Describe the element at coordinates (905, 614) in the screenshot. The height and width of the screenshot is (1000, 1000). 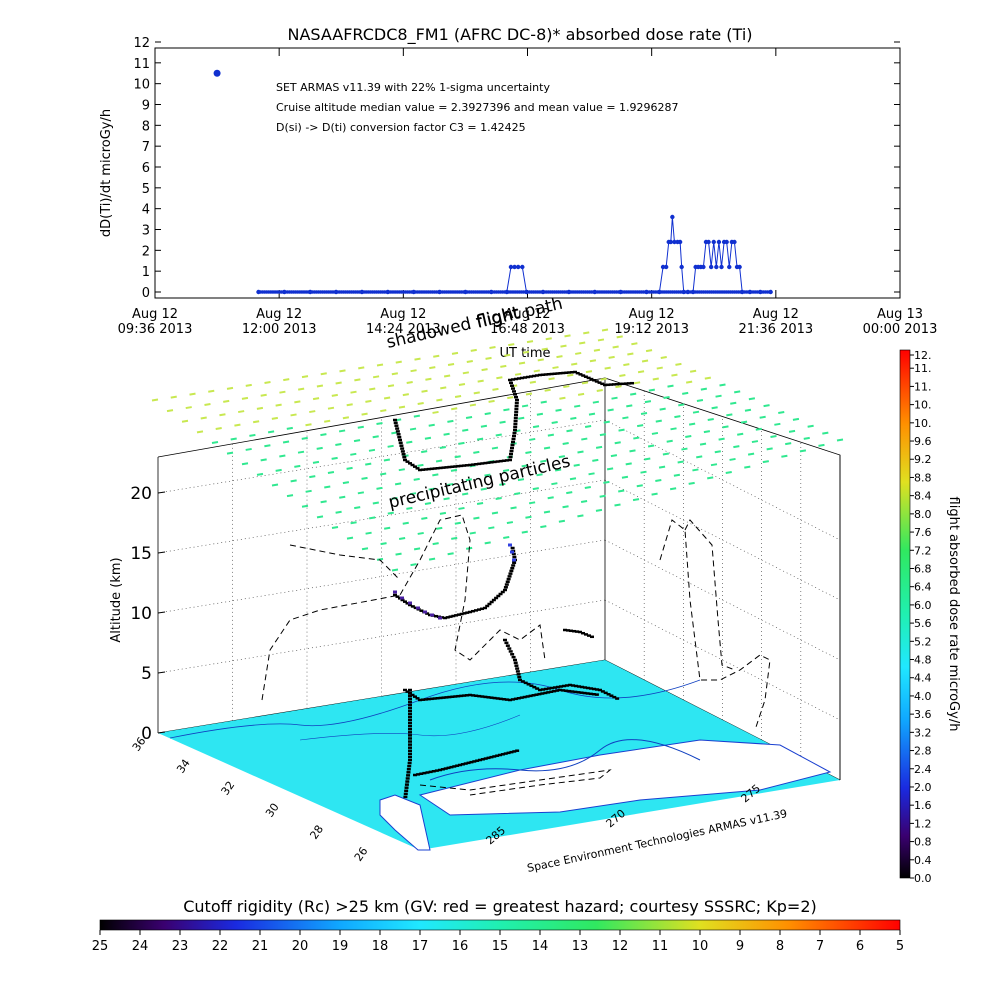
I see `dose-colorbar-ramp` at that location.